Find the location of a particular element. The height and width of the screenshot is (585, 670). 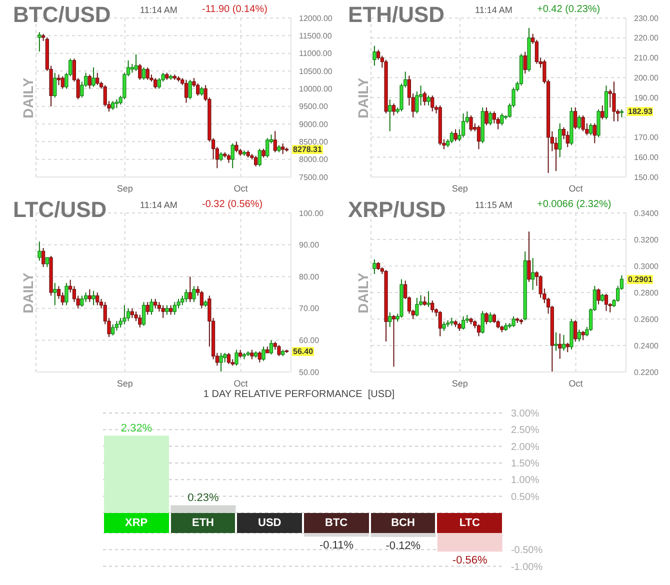

x-tick-label: Sep is located at coordinates (124, 383).